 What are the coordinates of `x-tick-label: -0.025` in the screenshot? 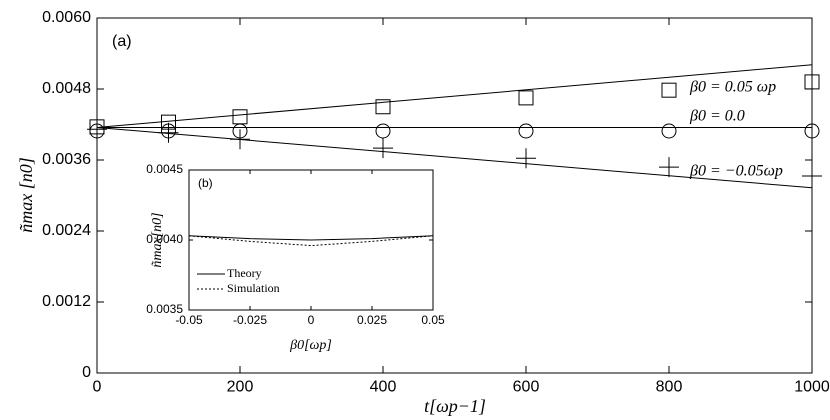 It's located at (250, 320).